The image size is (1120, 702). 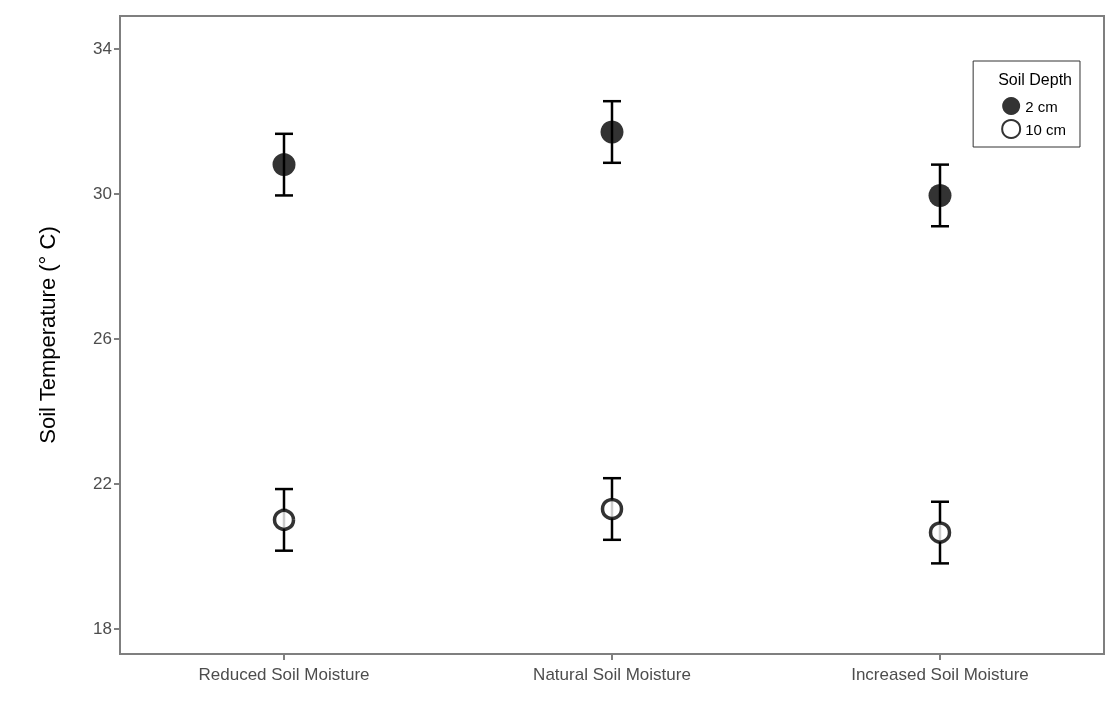 What do you see at coordinates (102, 194) in the screenshot?
I see `y-tick-label: 30` at bounding box center [102, 194].